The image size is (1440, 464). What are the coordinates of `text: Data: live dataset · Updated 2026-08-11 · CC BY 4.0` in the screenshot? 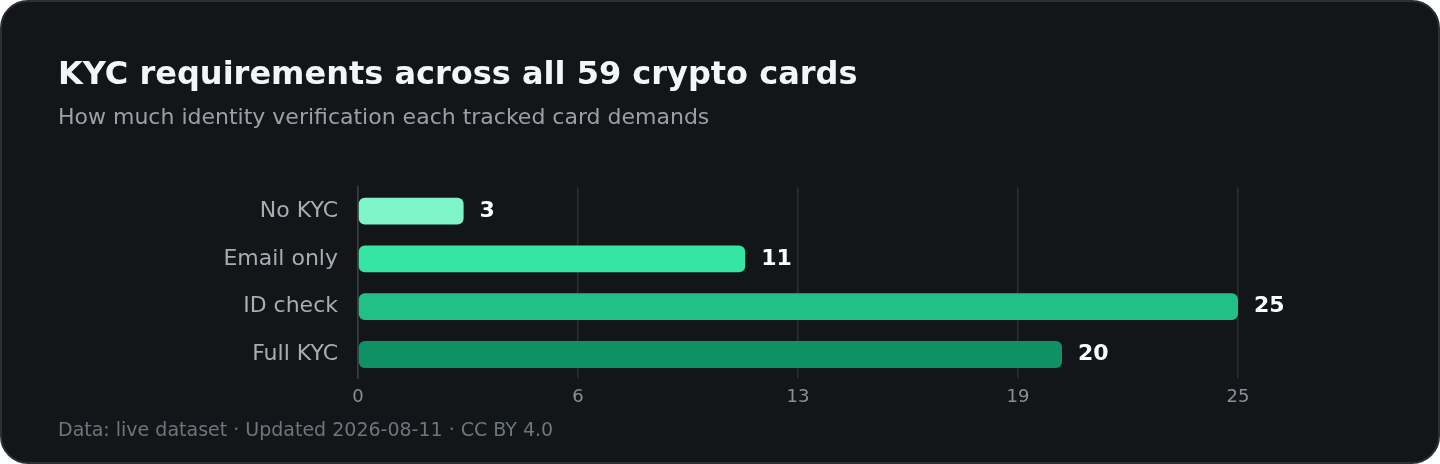 It's located at (306, 429).